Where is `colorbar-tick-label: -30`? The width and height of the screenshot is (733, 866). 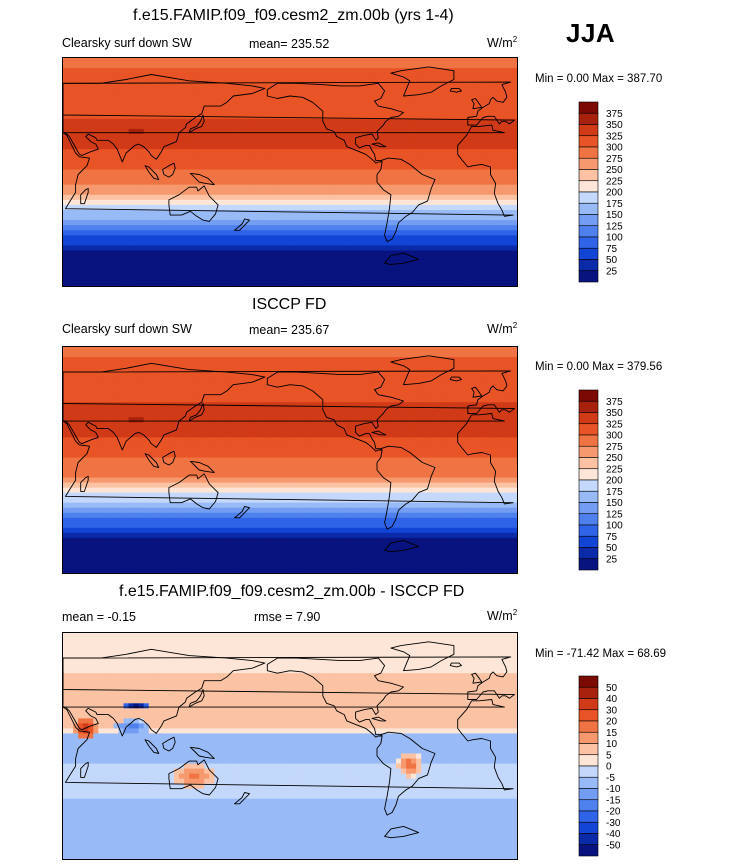
colorbar-tick-label: -30 is located at coordinates (613, 823).